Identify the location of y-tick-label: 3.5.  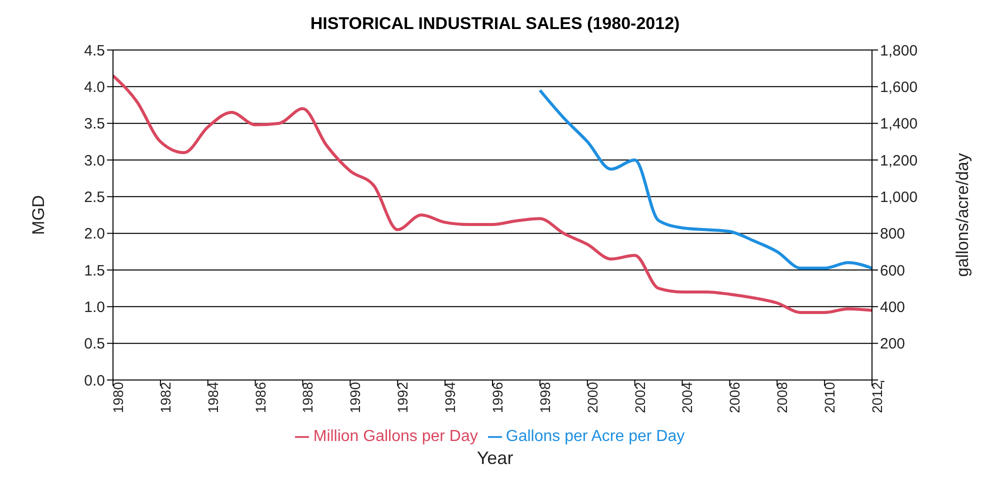
(94, 124).